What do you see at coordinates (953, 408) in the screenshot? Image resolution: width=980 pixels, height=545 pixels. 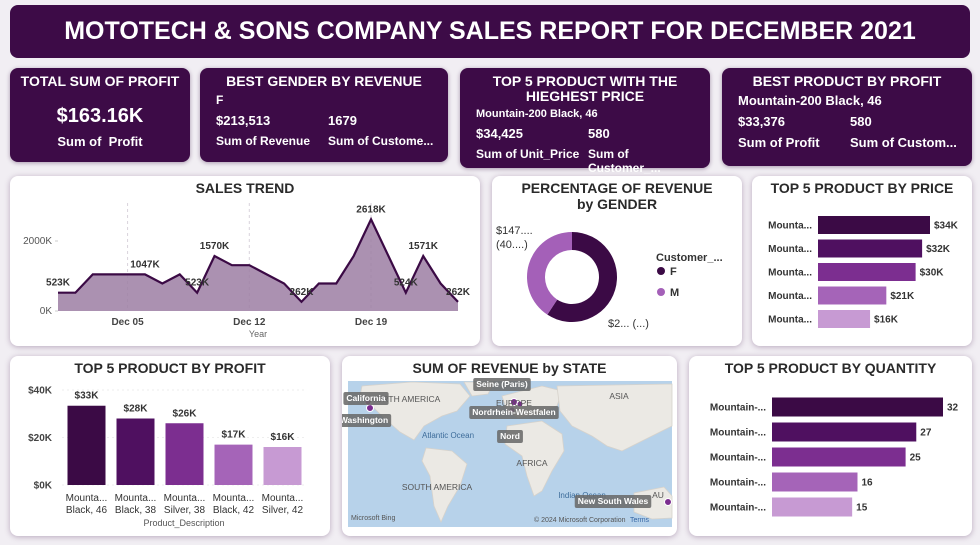 I see `data-label: 32` at bounding box center [953, 408].